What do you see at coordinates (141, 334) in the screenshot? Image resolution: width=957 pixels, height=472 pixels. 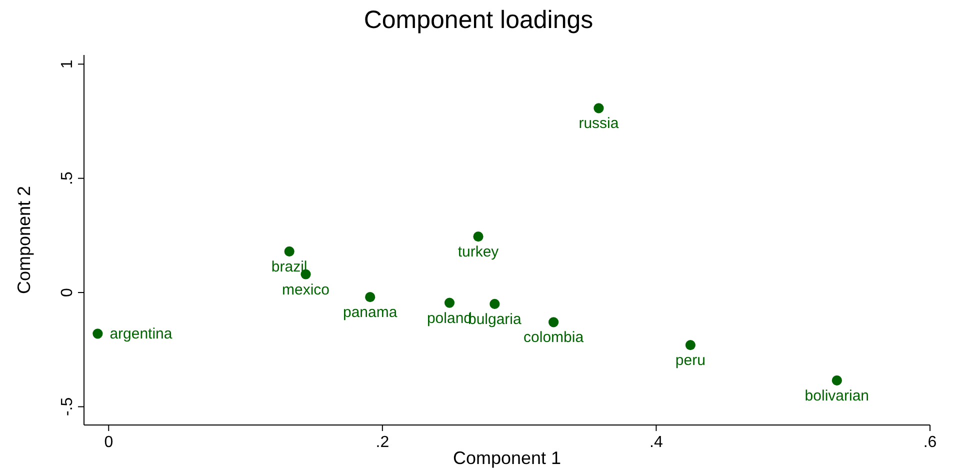 I see `data-label: argentina` at bounding box center [141, 334].